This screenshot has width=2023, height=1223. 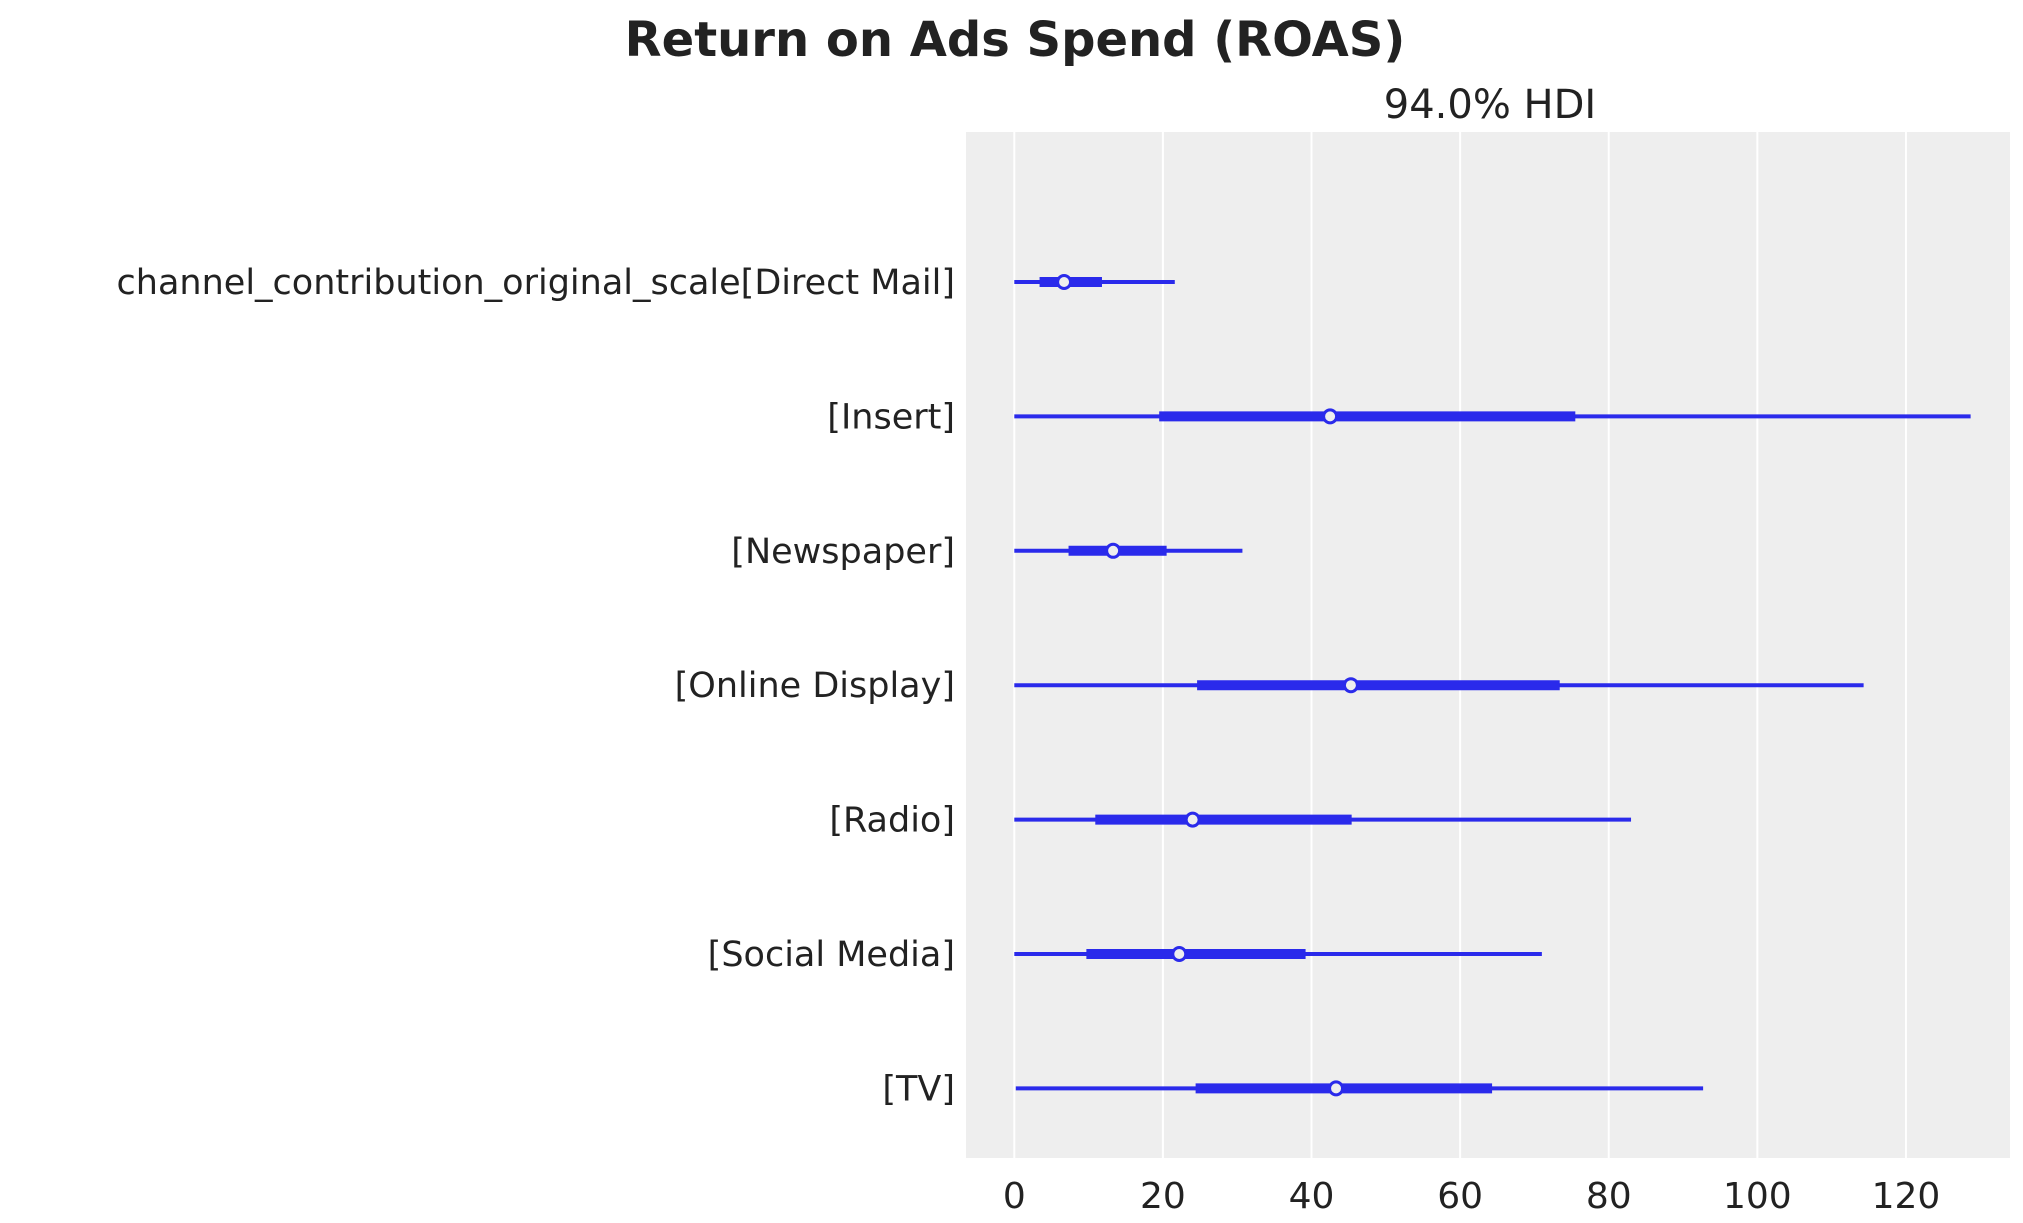 What do you see at coordinates (892, 821) in the screenshot?
I see `y-tick-label: [Radio]` at bounding box center [892, 821].